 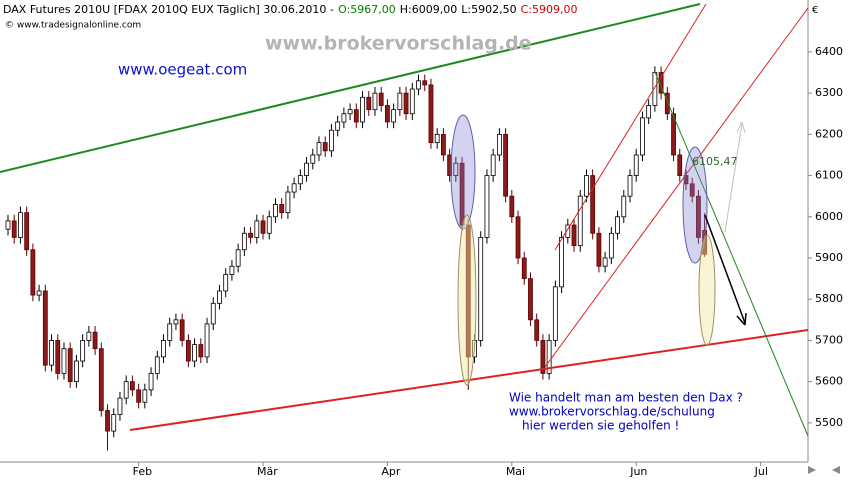 What do you see at coordinates (829, 216) in the screenshot?
I see `y-tick-label: 6000` at bounding box center [829, 216].